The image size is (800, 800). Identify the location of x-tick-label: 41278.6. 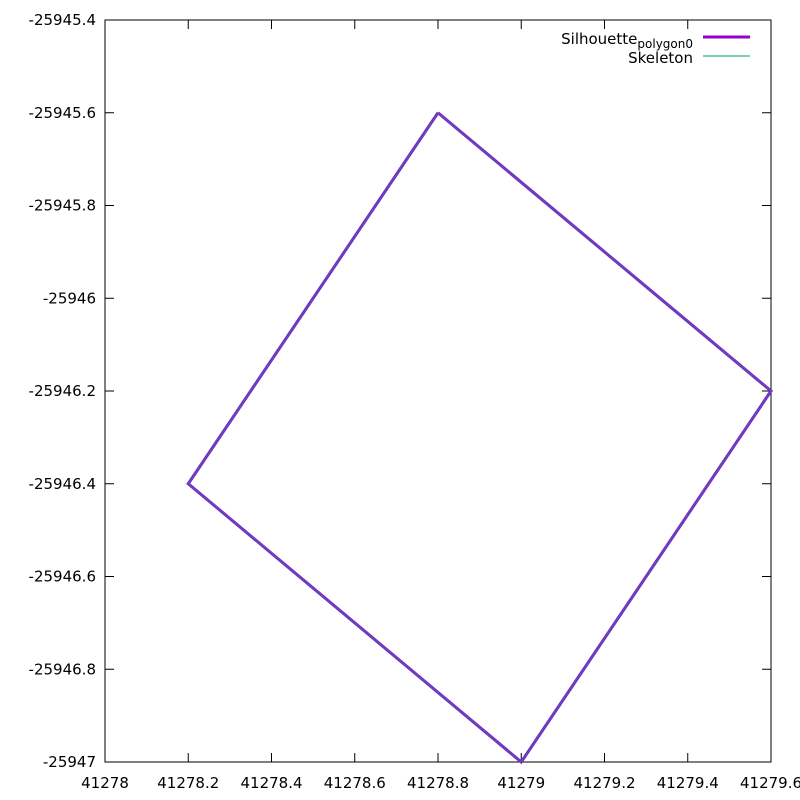
(355, 783).